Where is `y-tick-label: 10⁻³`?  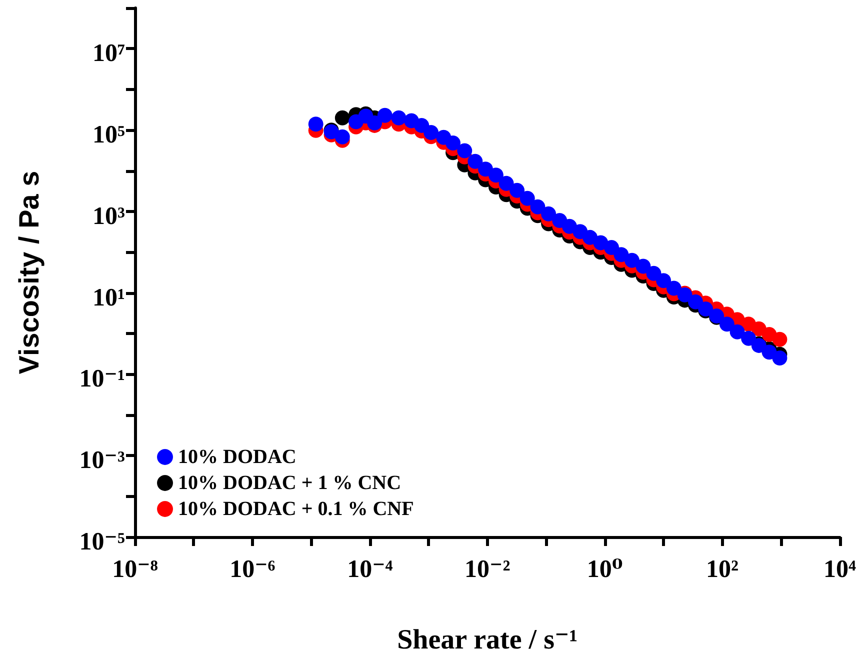
y-tick-label: 10⁻³ is located at coordinates (102, 460).